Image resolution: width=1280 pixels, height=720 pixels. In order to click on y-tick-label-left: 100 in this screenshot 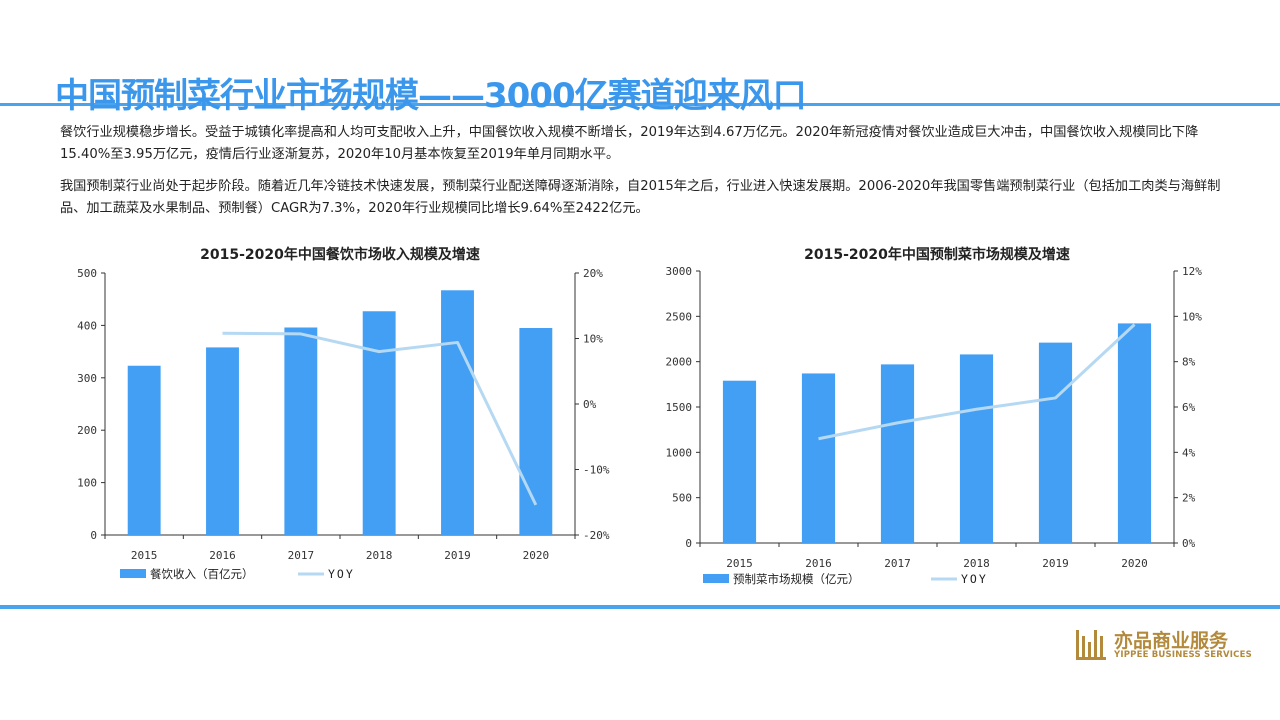, I will do `click(87, 483)`.